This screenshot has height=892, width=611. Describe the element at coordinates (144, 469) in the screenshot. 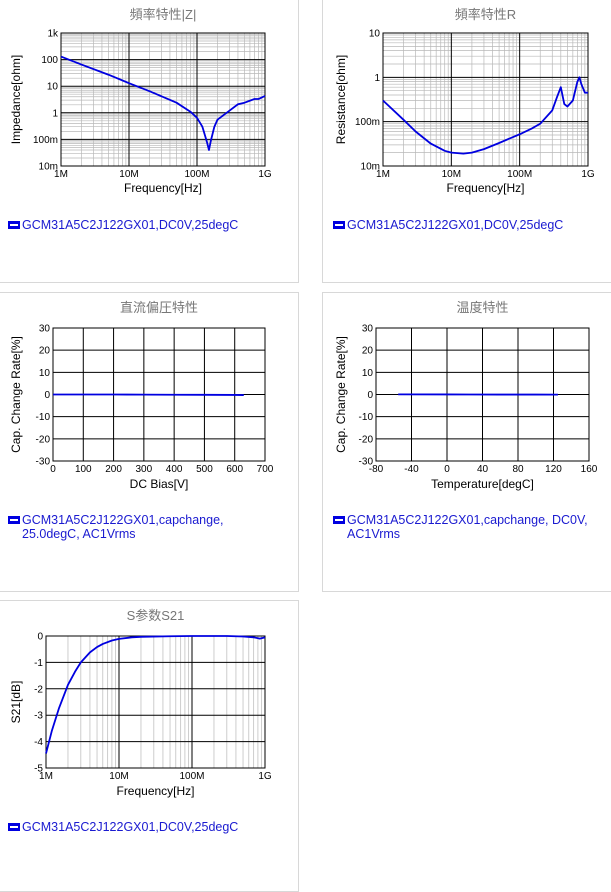

I see `x-tick-label: 300` at that location.